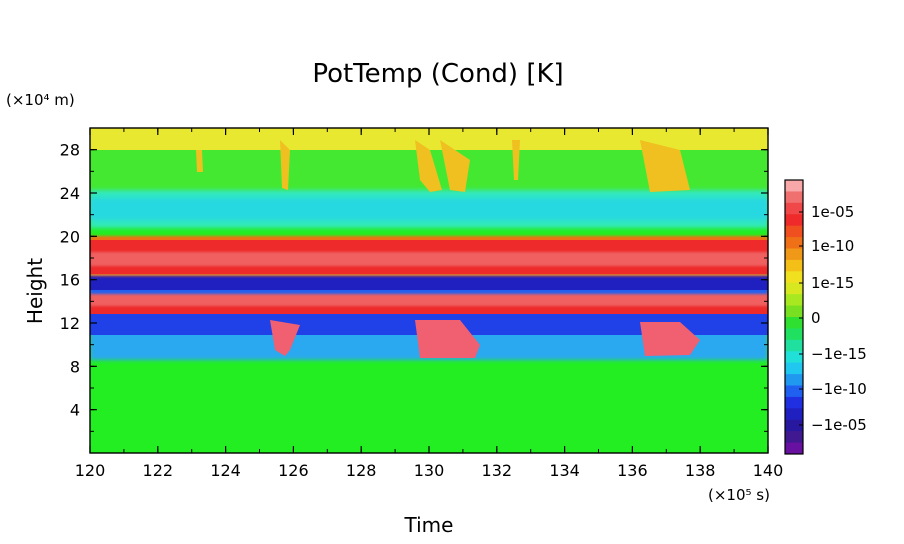 Image resolution: width=904 pixels, height=544 pixels. What do you see at coordinates (564, 470) in the screenshot?
I see `x-tick-label: 134` at bounding box center [564, 470].